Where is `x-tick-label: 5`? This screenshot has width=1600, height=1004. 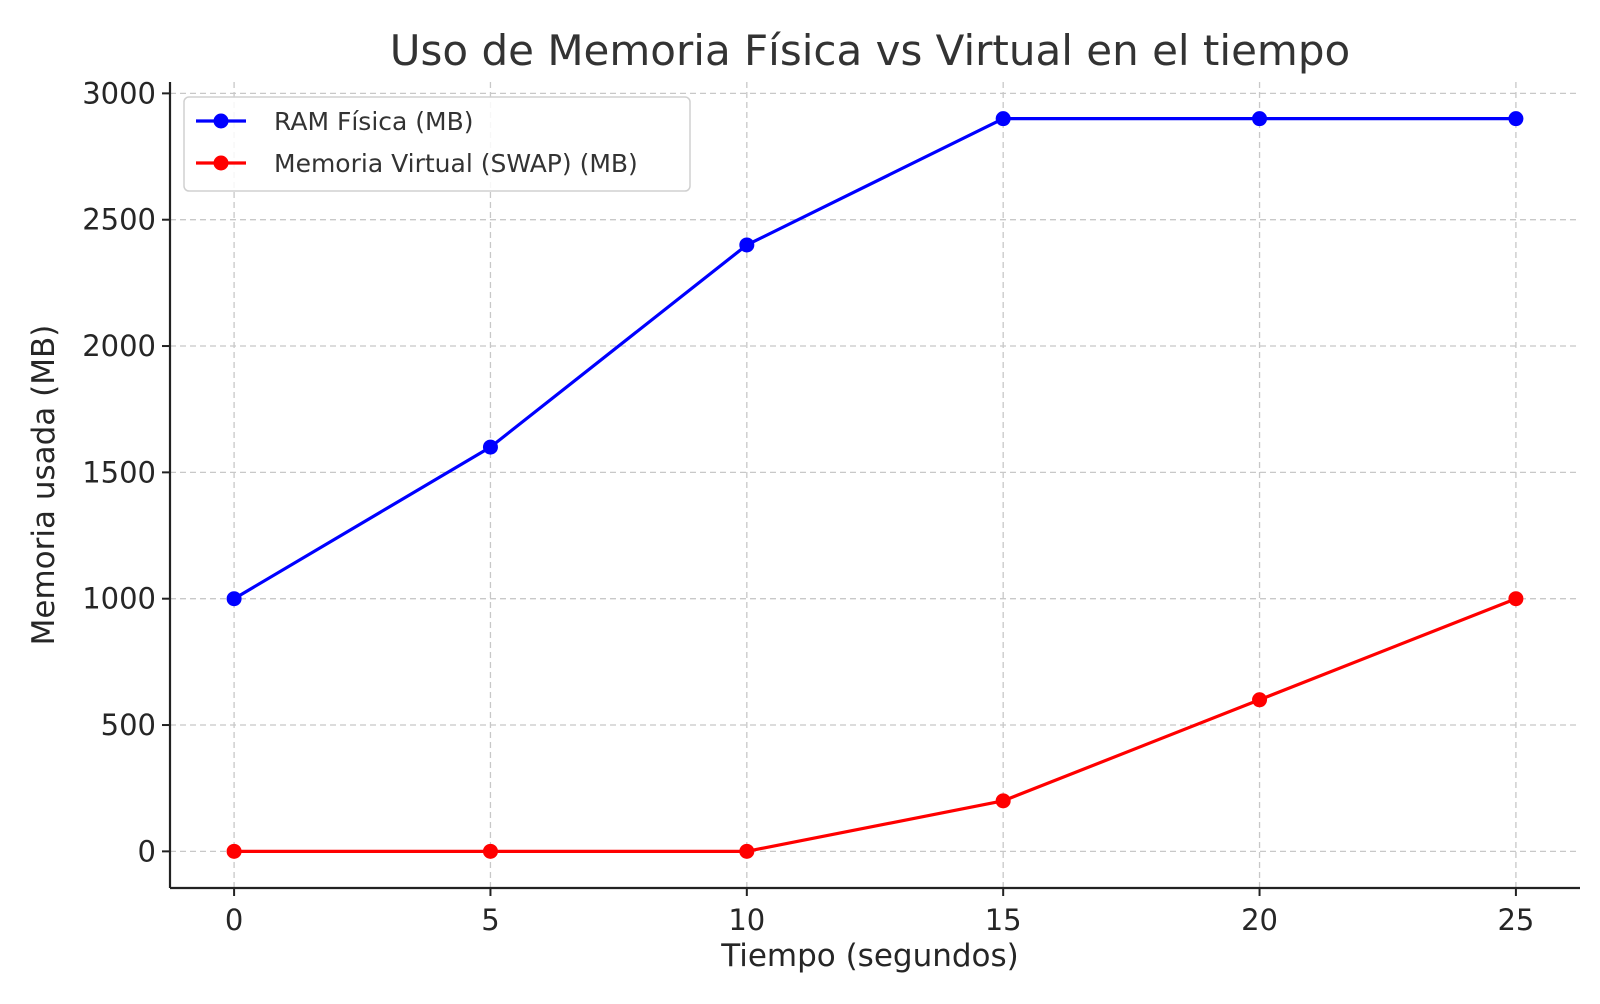
x-tick-label: 5 is located at coordinates (490, 920).